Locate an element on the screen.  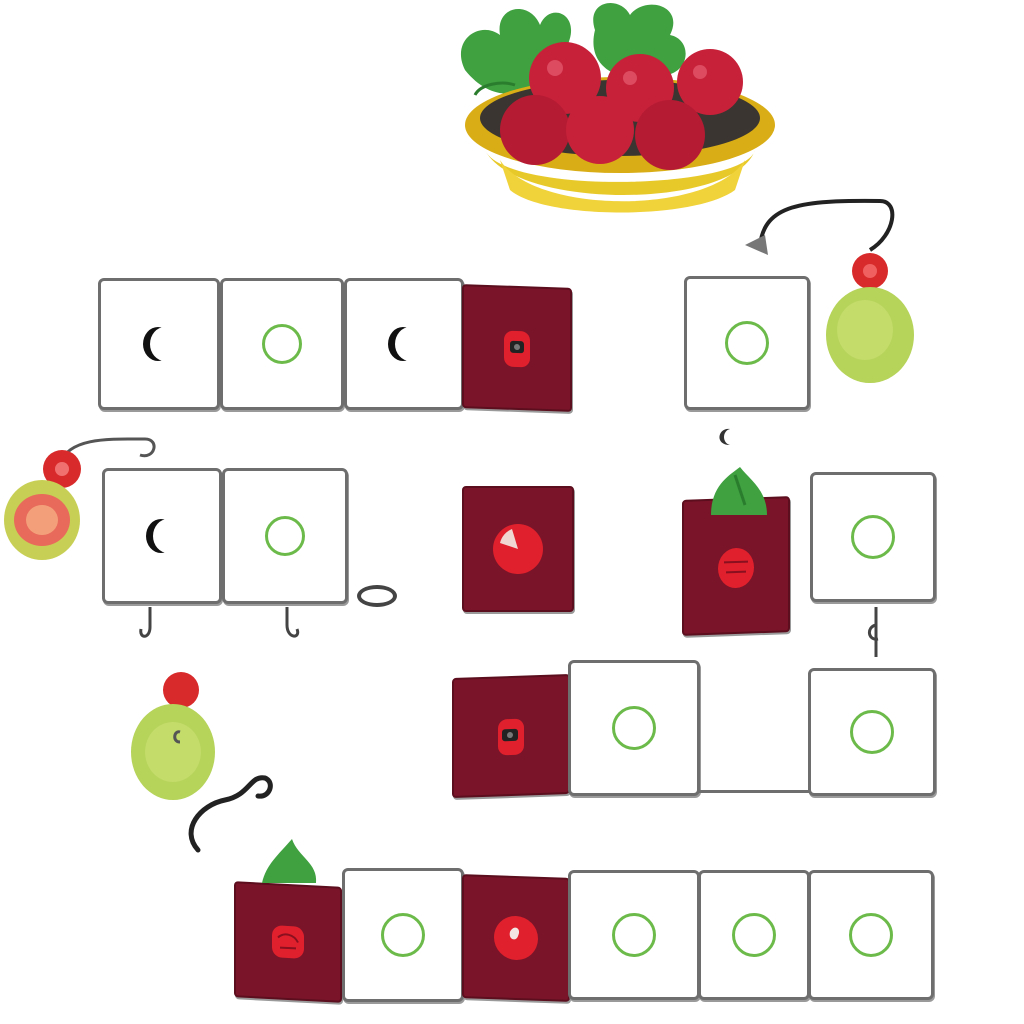
small-moon-icon is located at coordinates (724, 436).